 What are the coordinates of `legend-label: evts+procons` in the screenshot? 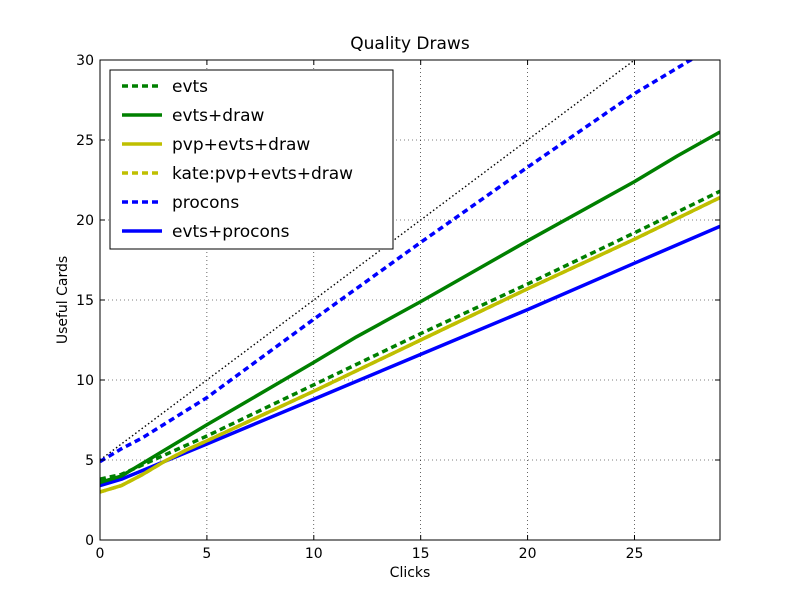 It's located at (231, 232).